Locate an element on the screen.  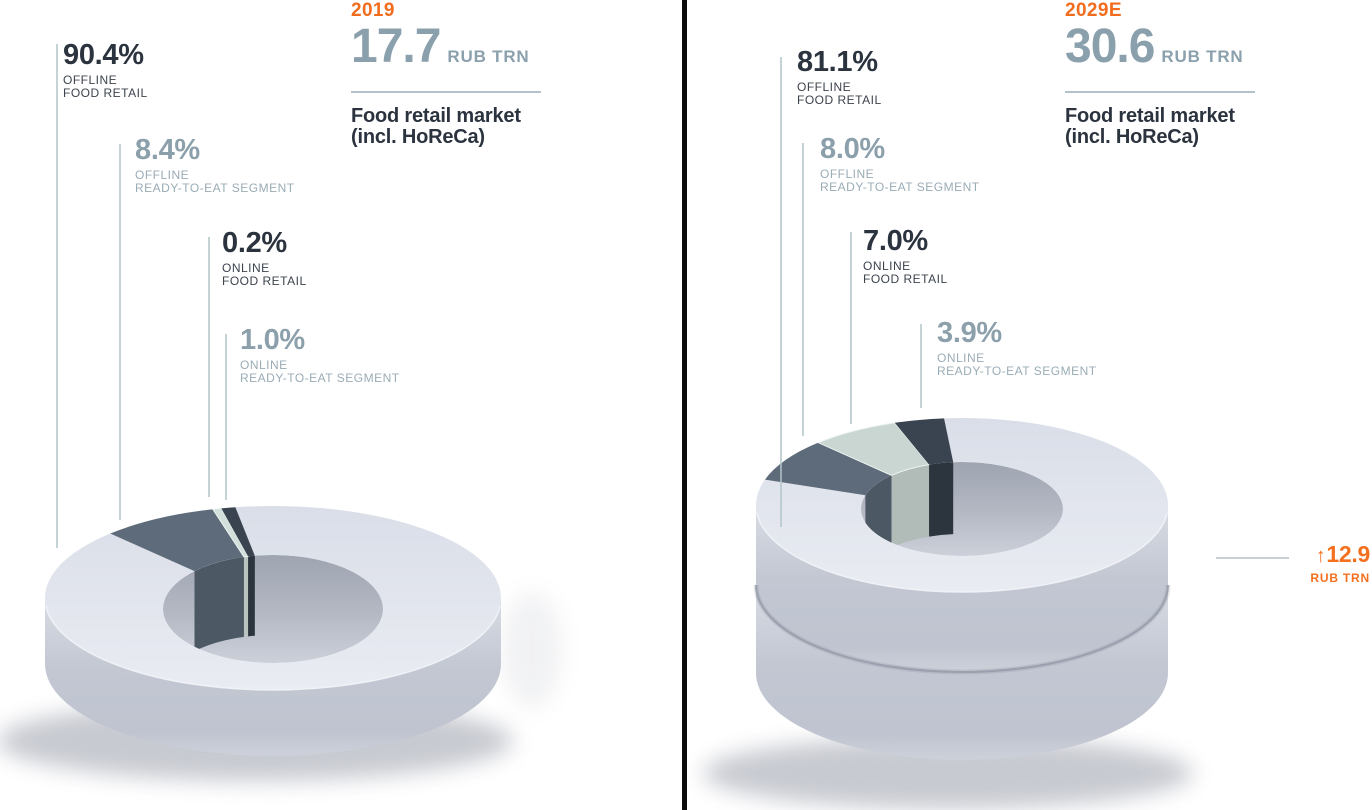
pct-value: 81.1% is located at coordinates (837, 62).